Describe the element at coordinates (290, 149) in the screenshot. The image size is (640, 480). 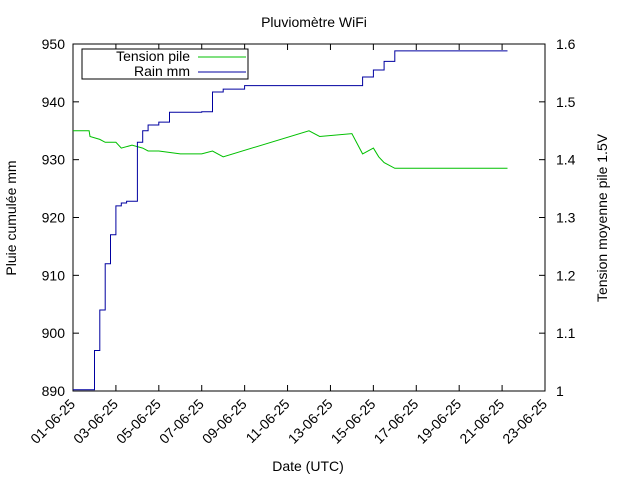
I see `series-tension-line` at that location.